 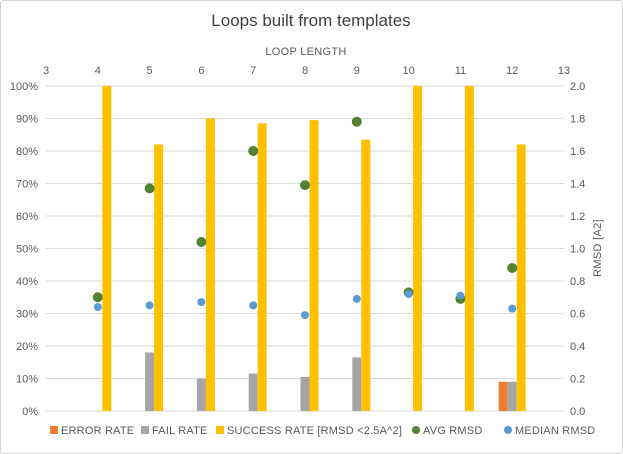 What do you see at coordinates (305, 71) in the screenshot?
I see `x-tick-label: 8` at bounding box center [305, 71].